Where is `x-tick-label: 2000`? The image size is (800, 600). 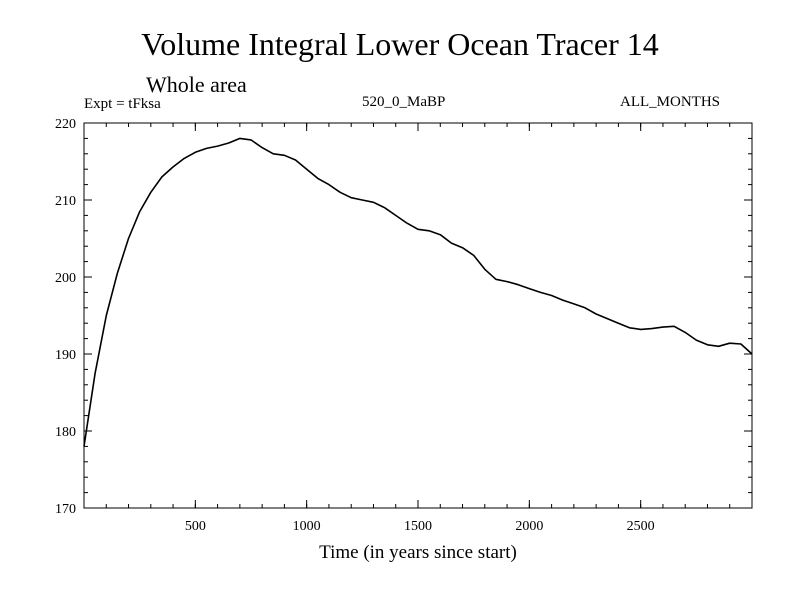
x-tick-label: 2000 is located at coordinates (529, 526).